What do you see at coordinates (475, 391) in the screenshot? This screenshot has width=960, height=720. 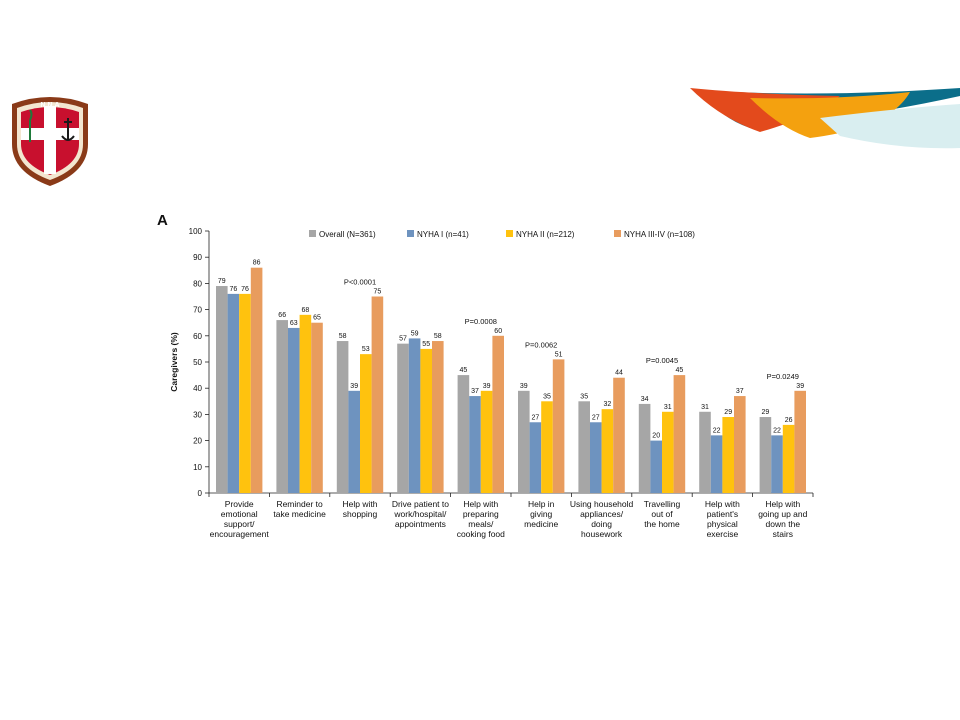 I see `data-label: 37` at bounding box center [475, 391].